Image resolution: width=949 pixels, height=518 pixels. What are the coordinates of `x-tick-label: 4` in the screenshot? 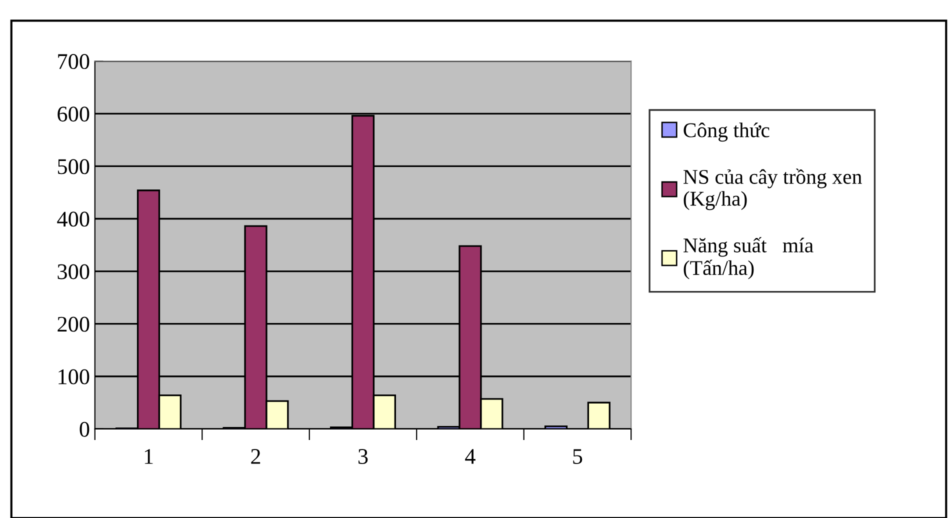 It's located at (470, 456).